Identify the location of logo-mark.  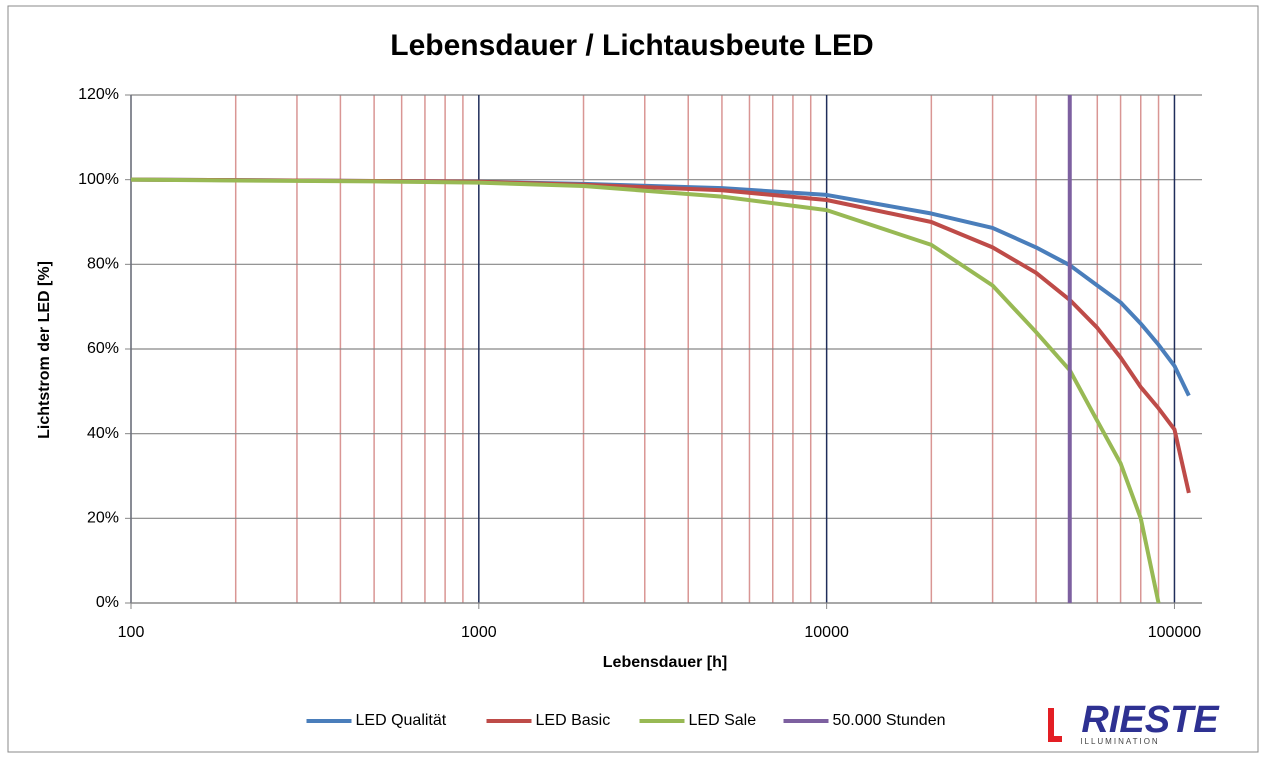
(1055, 725).